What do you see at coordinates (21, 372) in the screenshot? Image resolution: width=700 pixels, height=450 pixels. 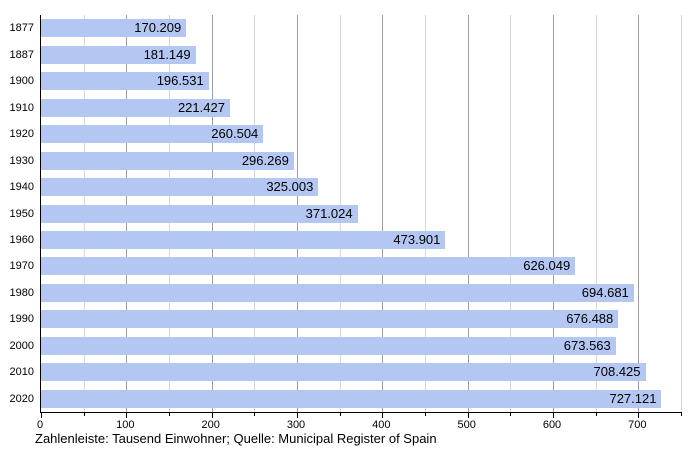 I see `y-axis-year-label: 2010` at bounding box center [21, 372].